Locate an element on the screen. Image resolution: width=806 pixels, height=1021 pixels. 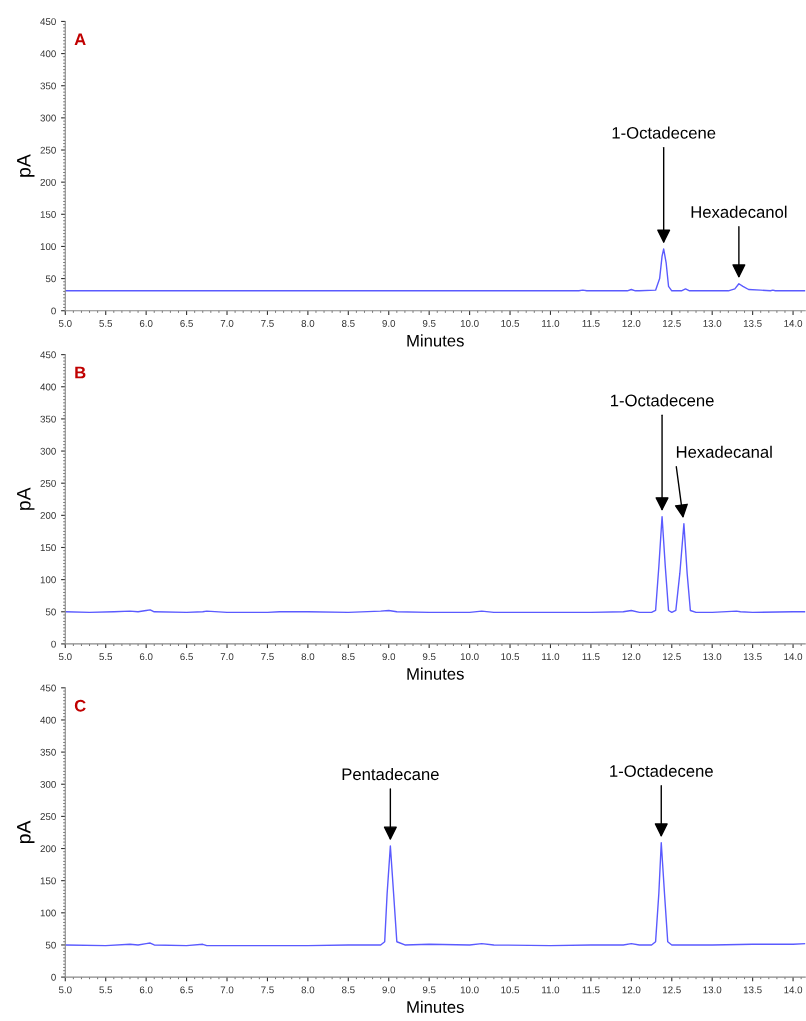
text: A is located at coordinates (80, 39).